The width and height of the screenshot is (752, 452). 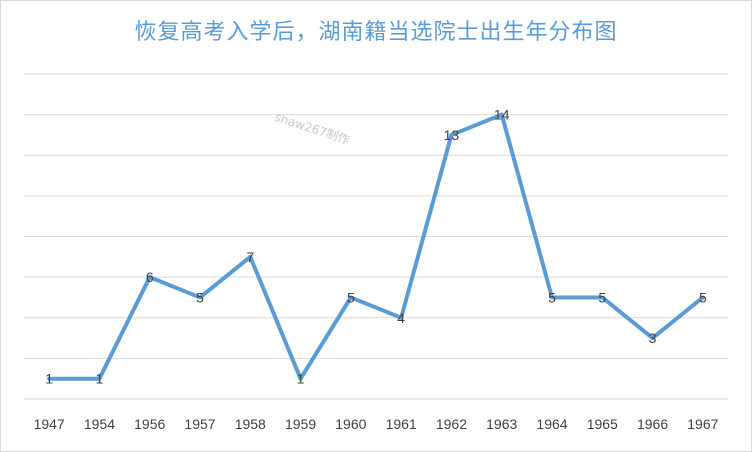 What do you see at coordinates (551, 424) in the screenshot?
I see `x-tick-label: 1964` at bounding box center [551, 424].